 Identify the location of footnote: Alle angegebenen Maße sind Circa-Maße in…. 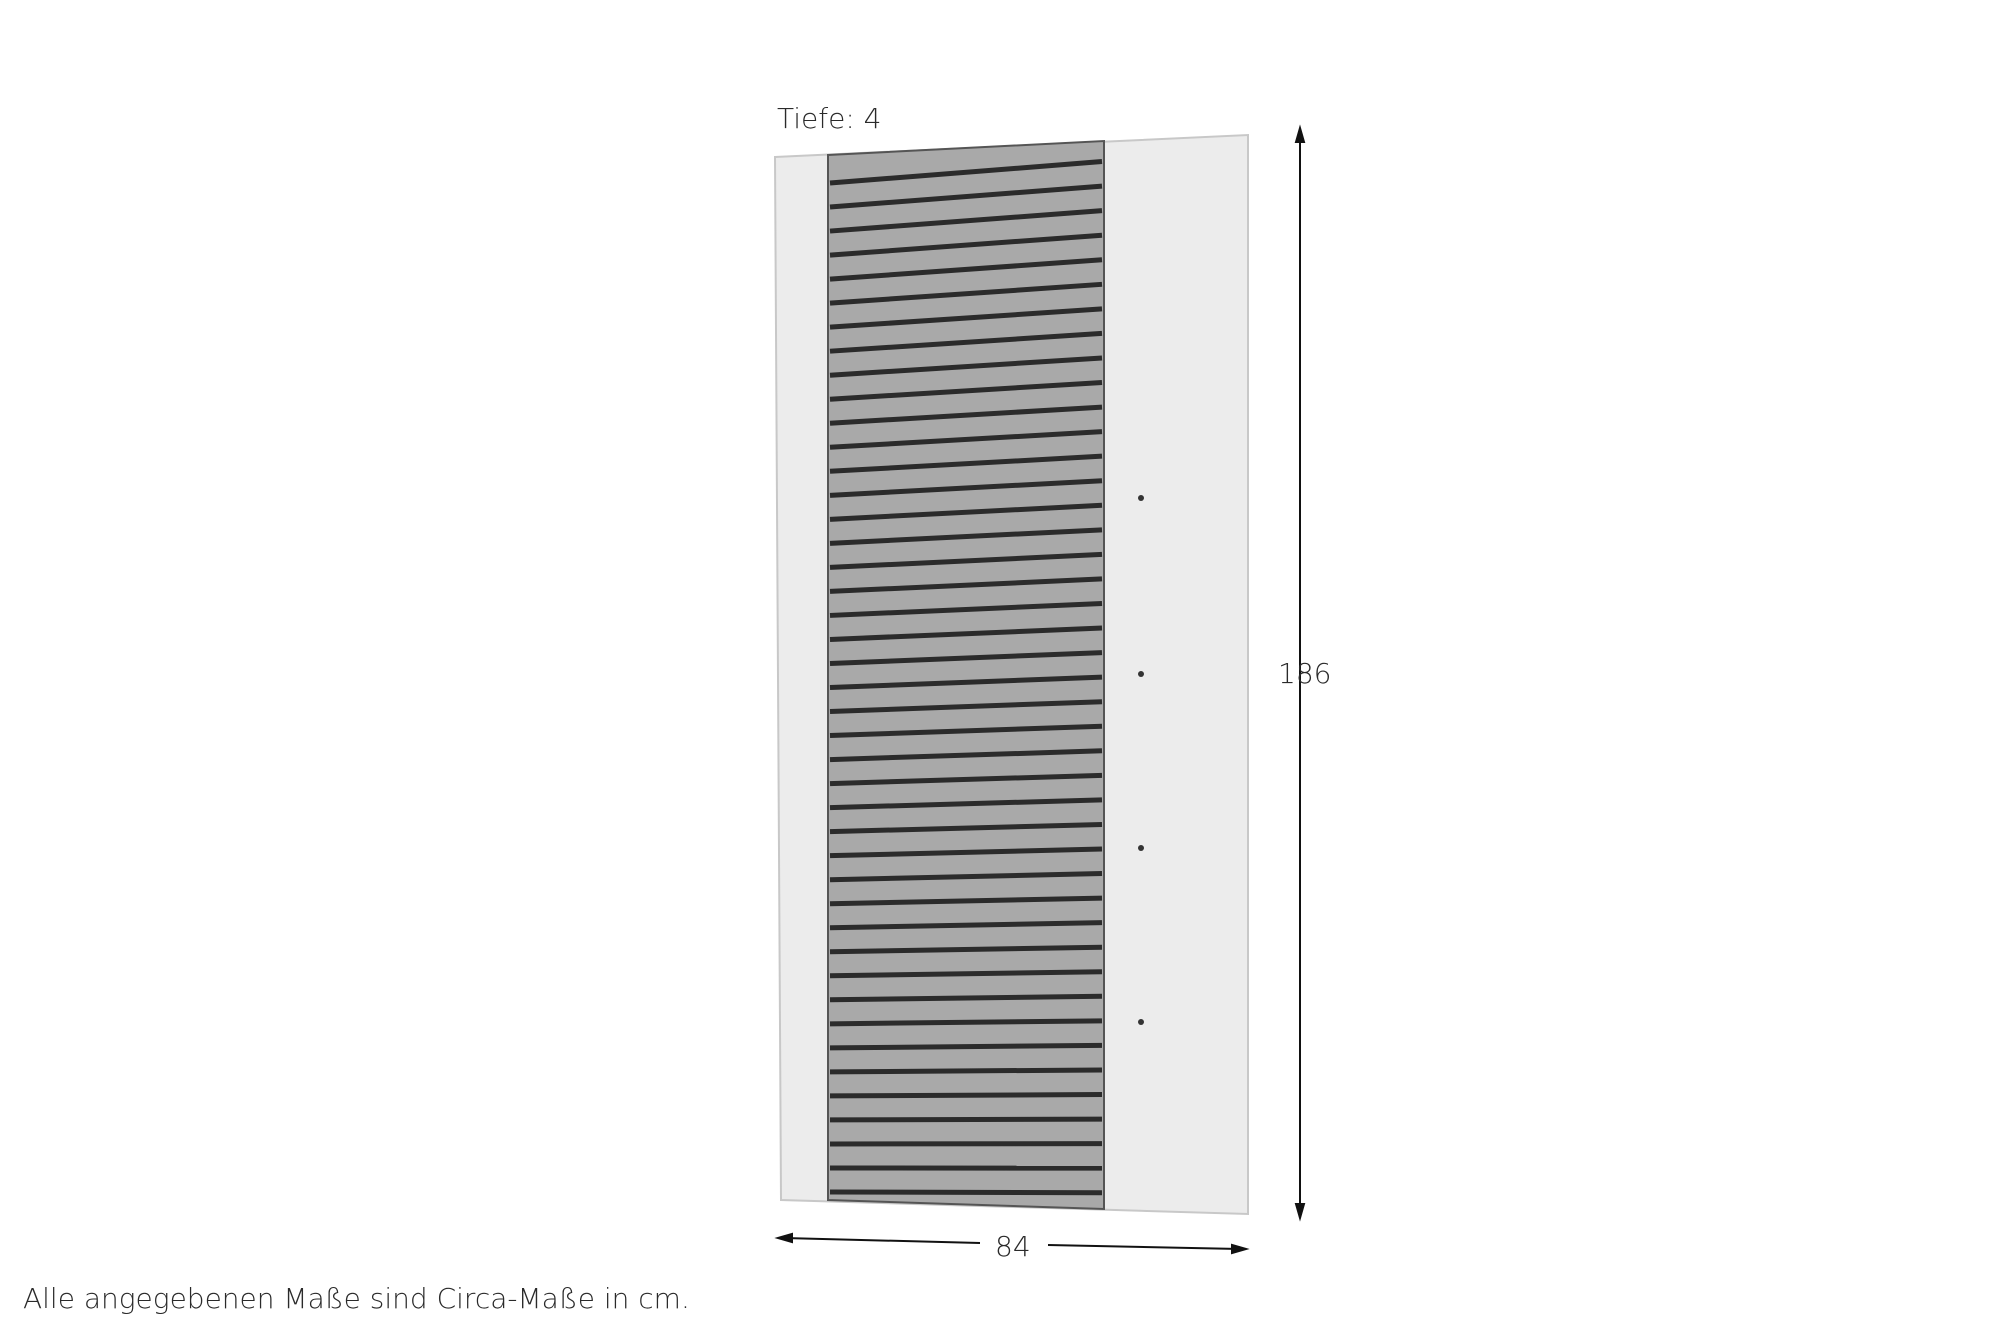
(356, 1298).